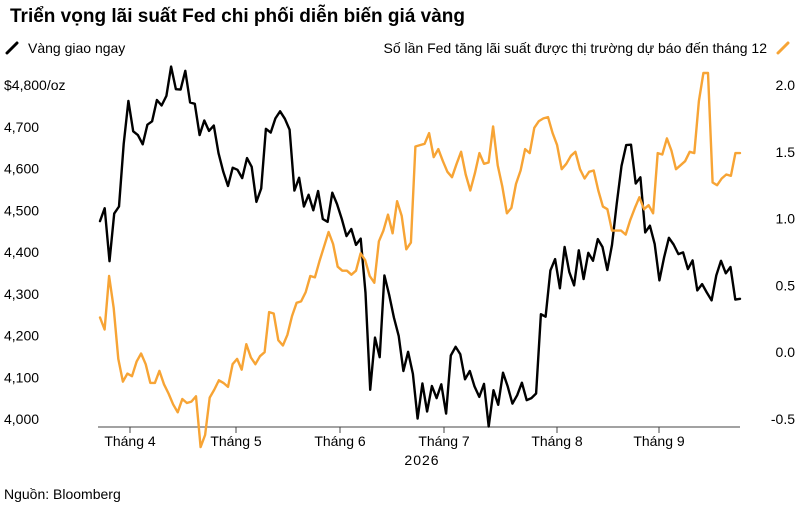 The width and height of the screenshot is (799, 530). What do you see at coordinates (786, 352) in the screenshot?
I see `y-right-tick-label: 0.0` at bounding box center [786, 352].